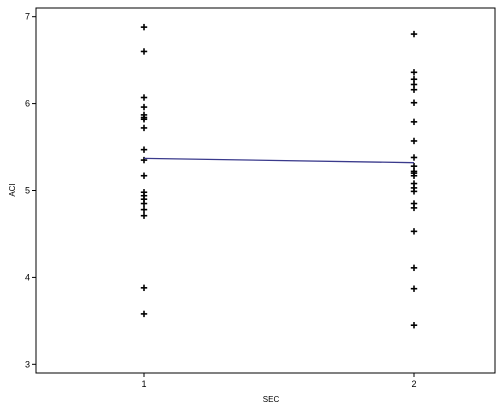 The height and width of the screenshot is (412, 503). What do you see at coordinates (413, 384) in the screenshot?
I see `x-tick-label: 2` at bounding box center [413, 384].